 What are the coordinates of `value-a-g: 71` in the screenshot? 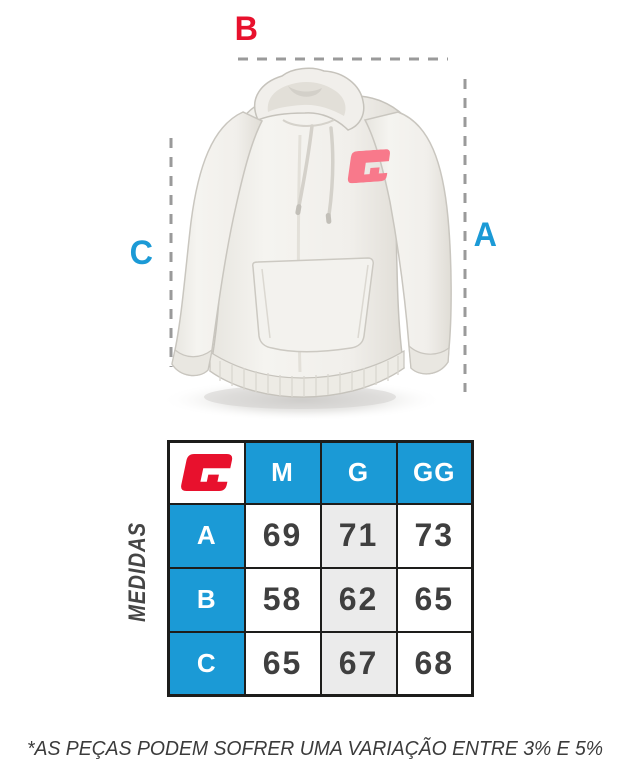 It's located at (358, 535).